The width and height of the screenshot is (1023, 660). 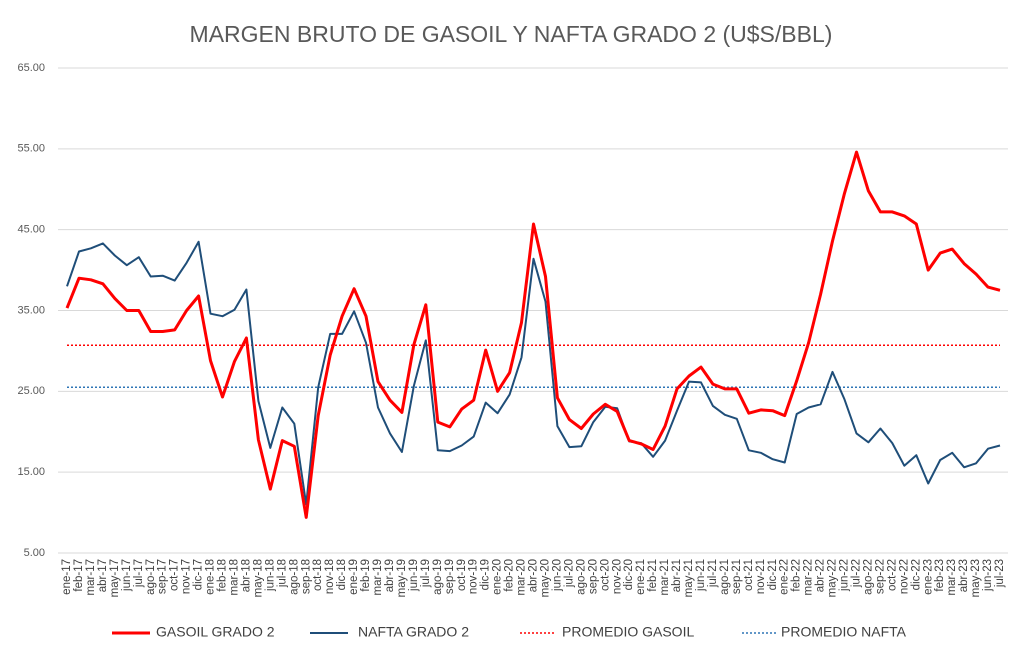 What do you see at coordinates (988, 575) in the screenshot?
I see `x-tick-label: jun-23` at bounding box center [988, 575].